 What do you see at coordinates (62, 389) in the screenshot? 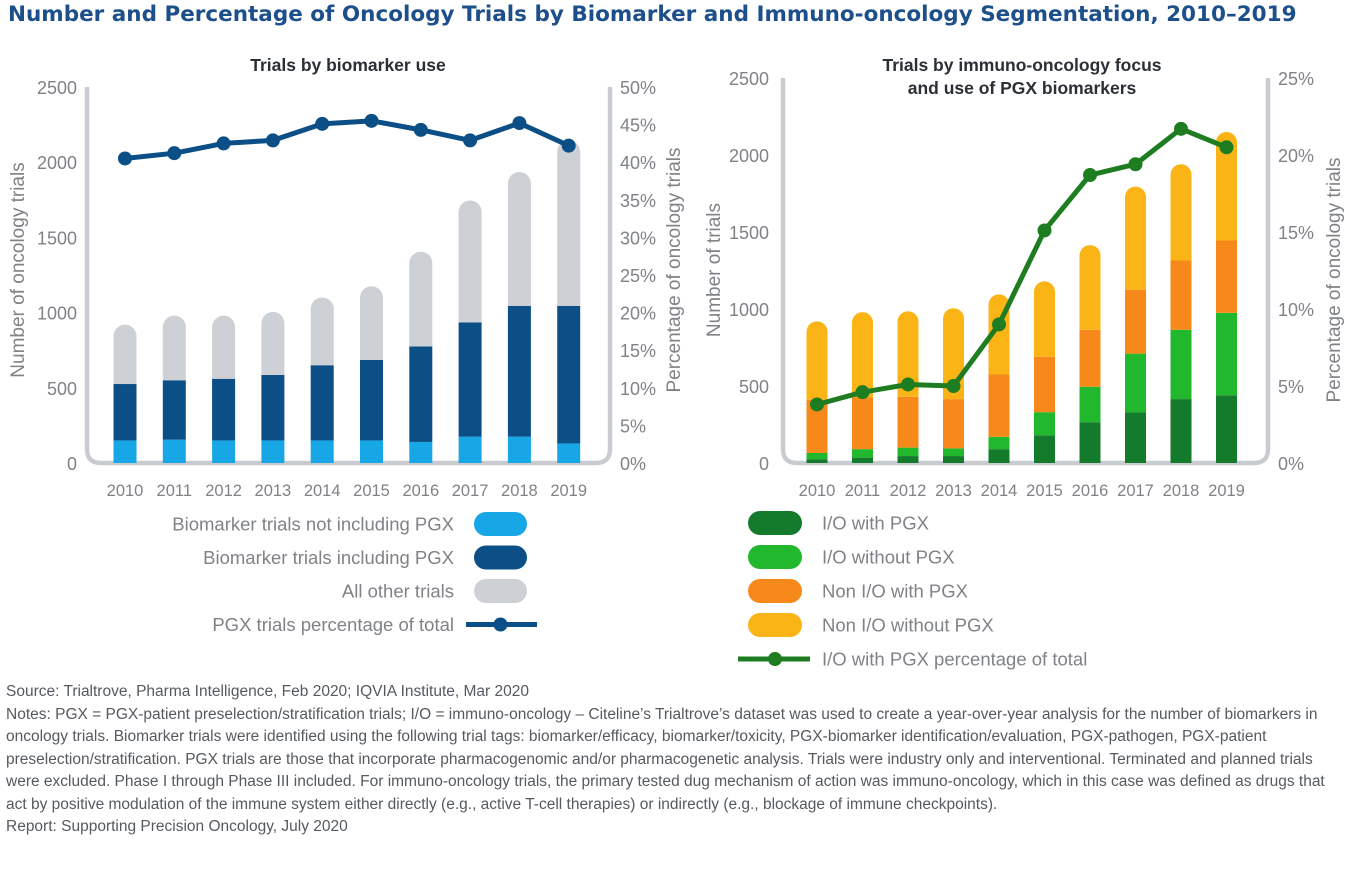
I see `y-tick-label: 500` at bounding box center [62, 389].